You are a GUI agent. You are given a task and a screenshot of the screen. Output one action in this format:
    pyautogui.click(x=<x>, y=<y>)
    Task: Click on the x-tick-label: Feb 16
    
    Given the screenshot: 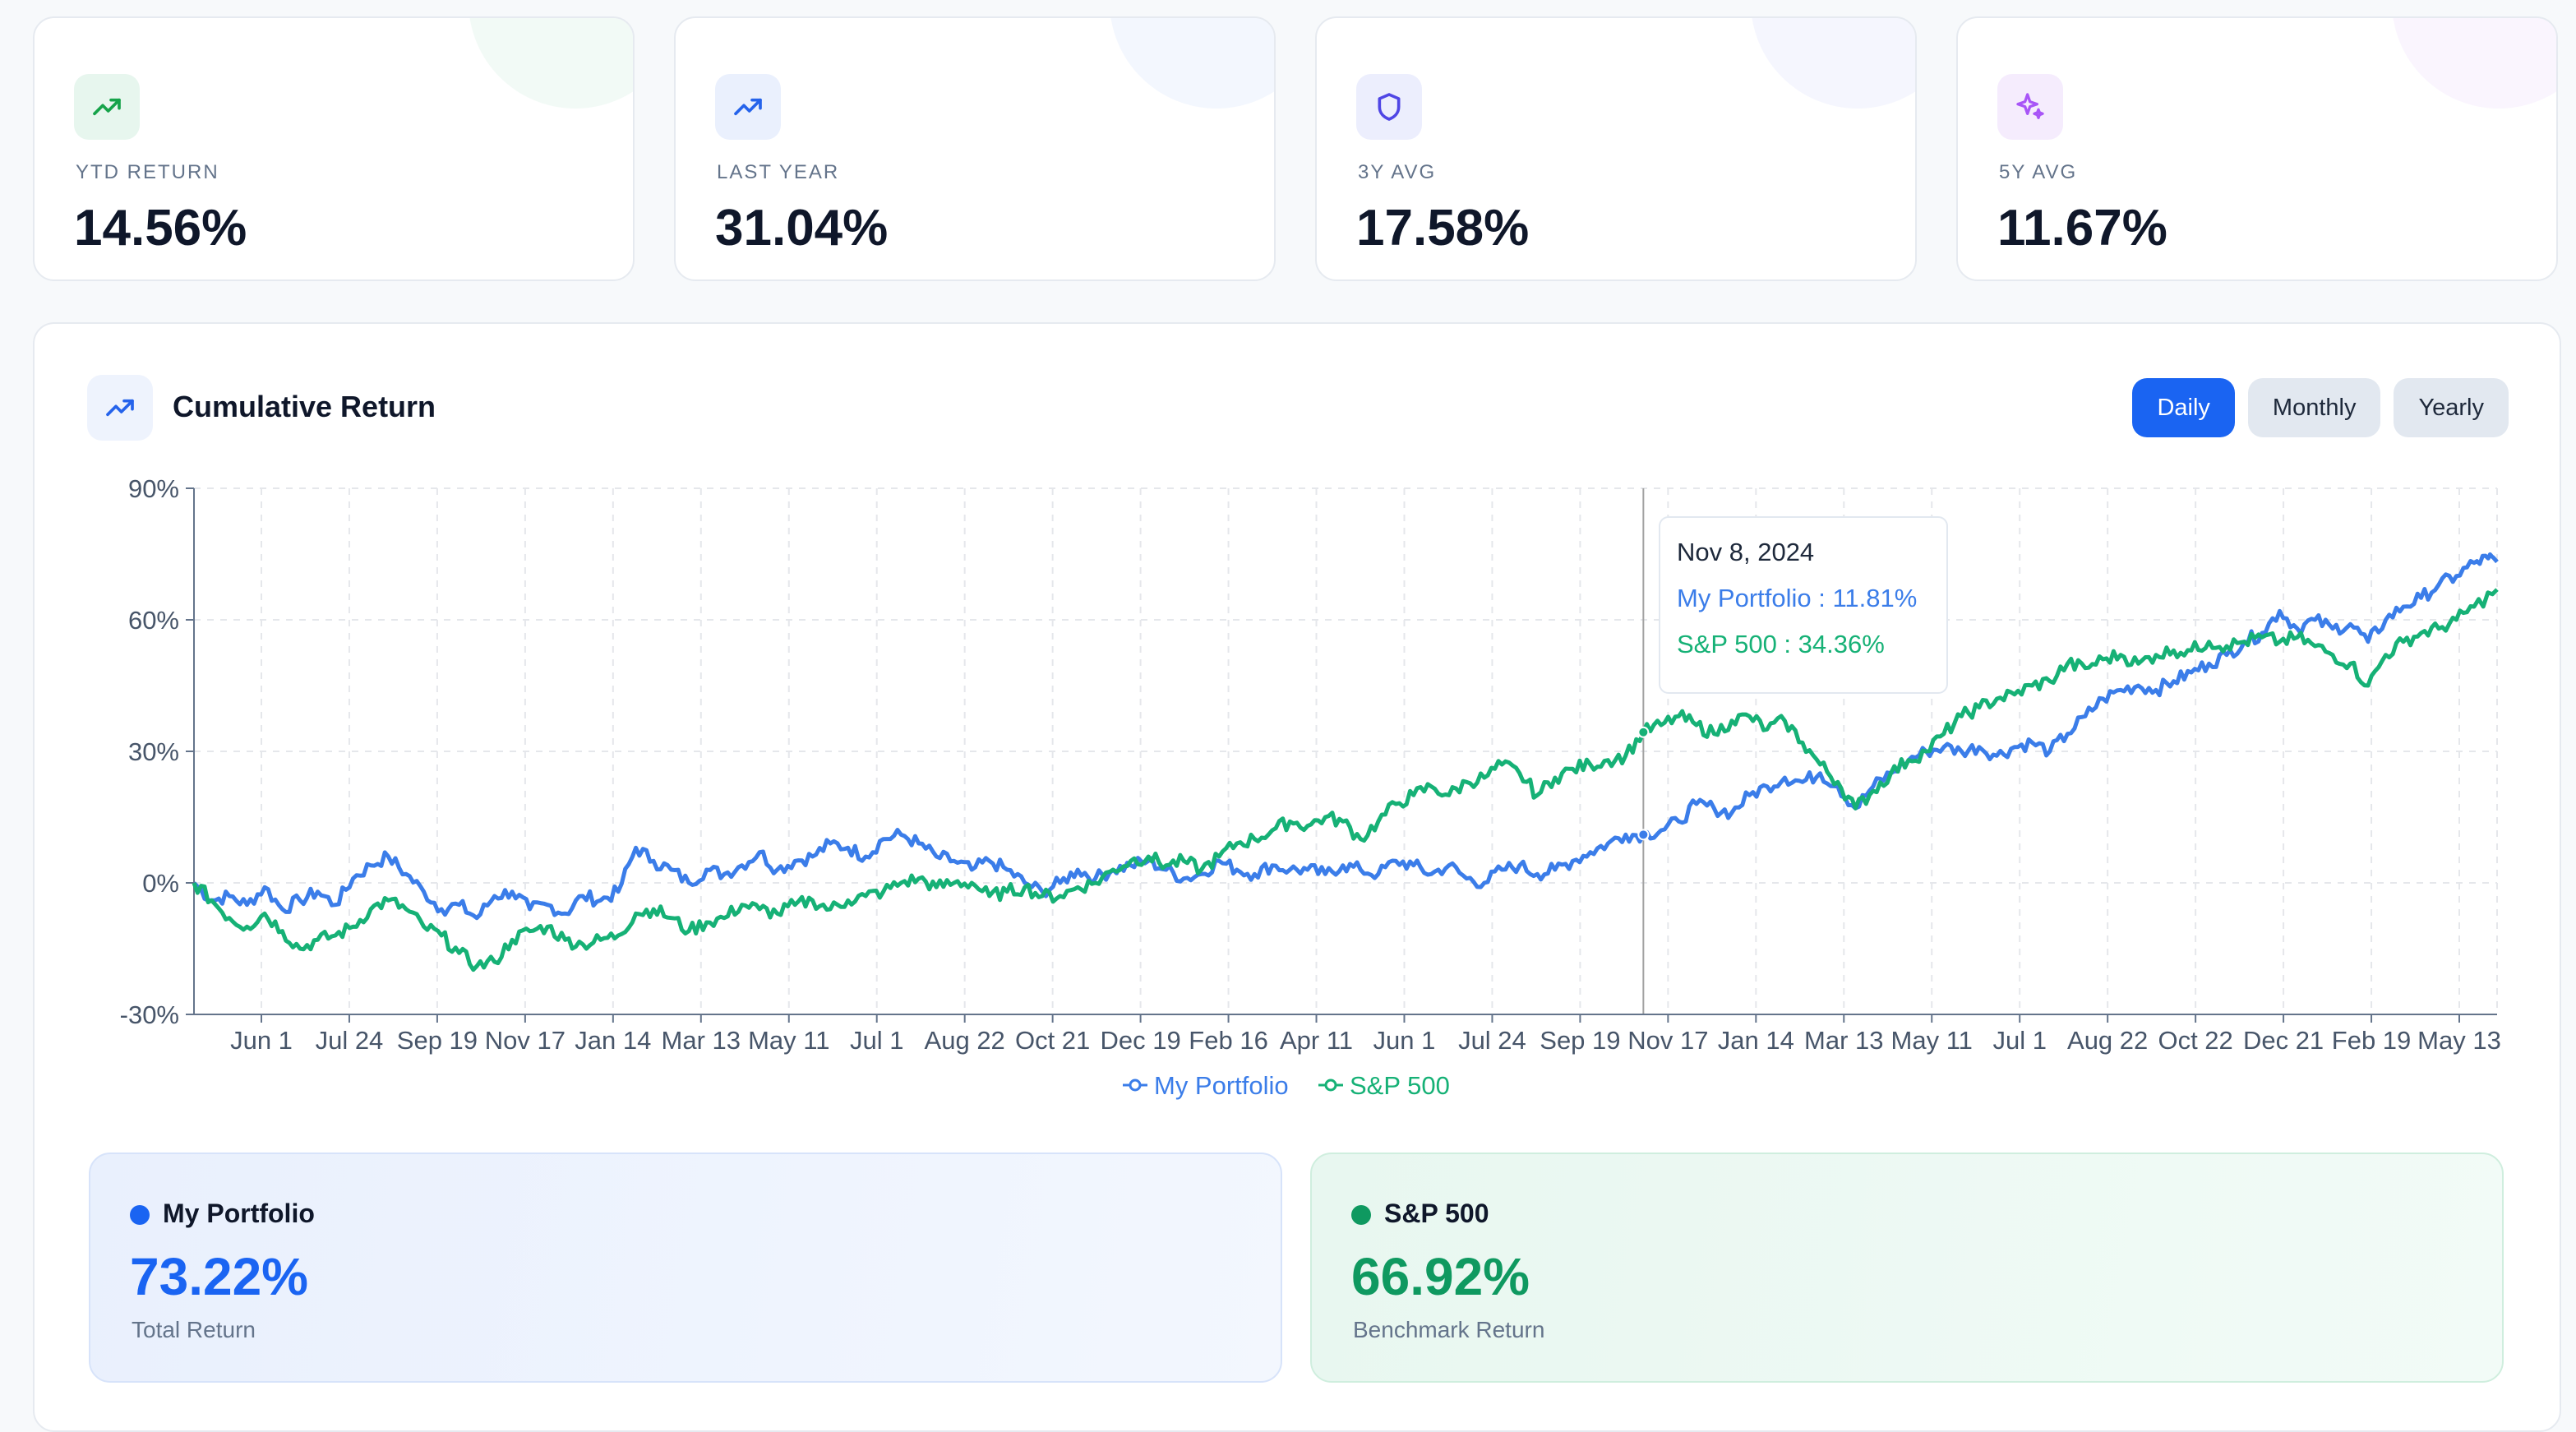 What is the action you would take?
    pyautogui.click(x=1229, y=1040)
    